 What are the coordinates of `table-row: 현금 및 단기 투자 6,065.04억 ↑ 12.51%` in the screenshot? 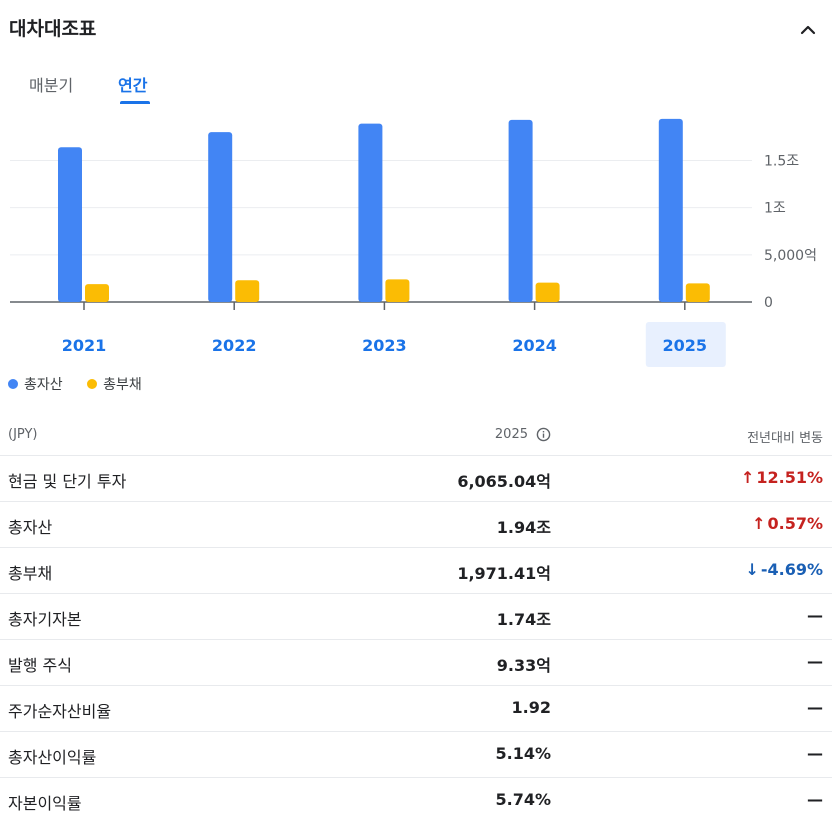 It's located at (416, 479).